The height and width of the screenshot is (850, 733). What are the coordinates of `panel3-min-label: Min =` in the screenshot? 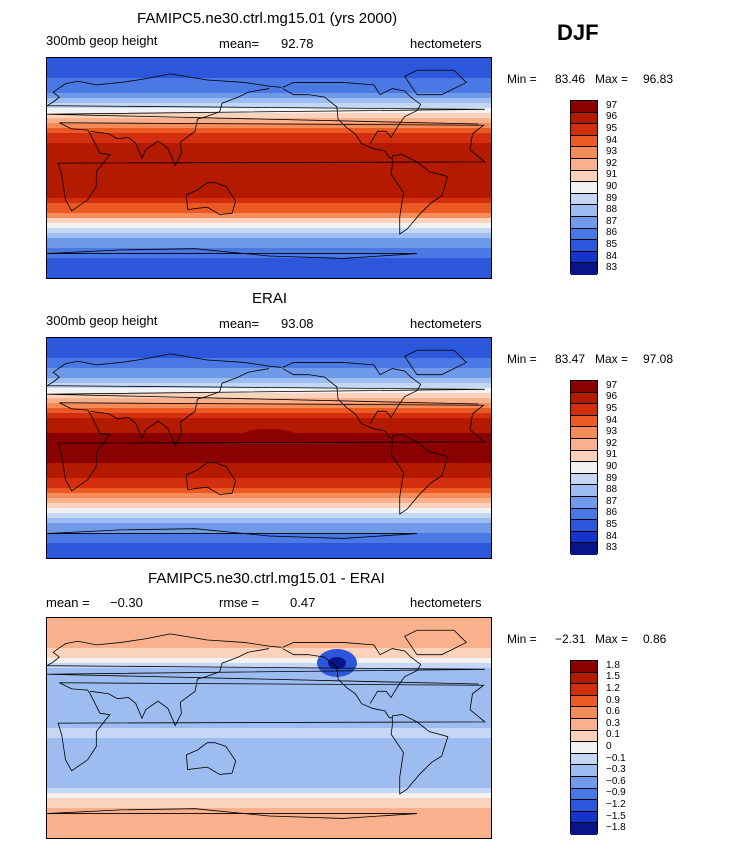 It's located at (522, 639).